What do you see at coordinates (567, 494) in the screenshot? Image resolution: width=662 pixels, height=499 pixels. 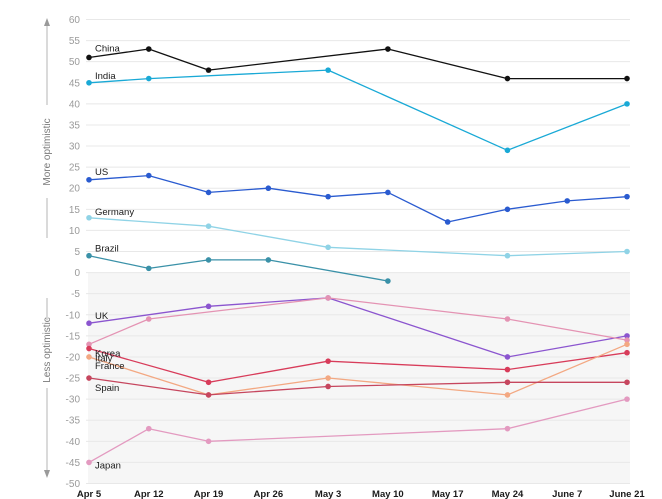 I see `x-tick-label: June 7` at bounding box center [567, 494].